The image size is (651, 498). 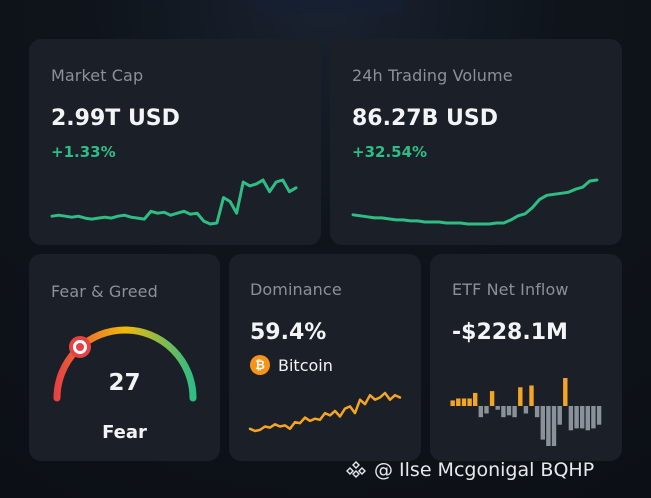 I want to click on fear-greed-gauge, so click(x=125, y=364).